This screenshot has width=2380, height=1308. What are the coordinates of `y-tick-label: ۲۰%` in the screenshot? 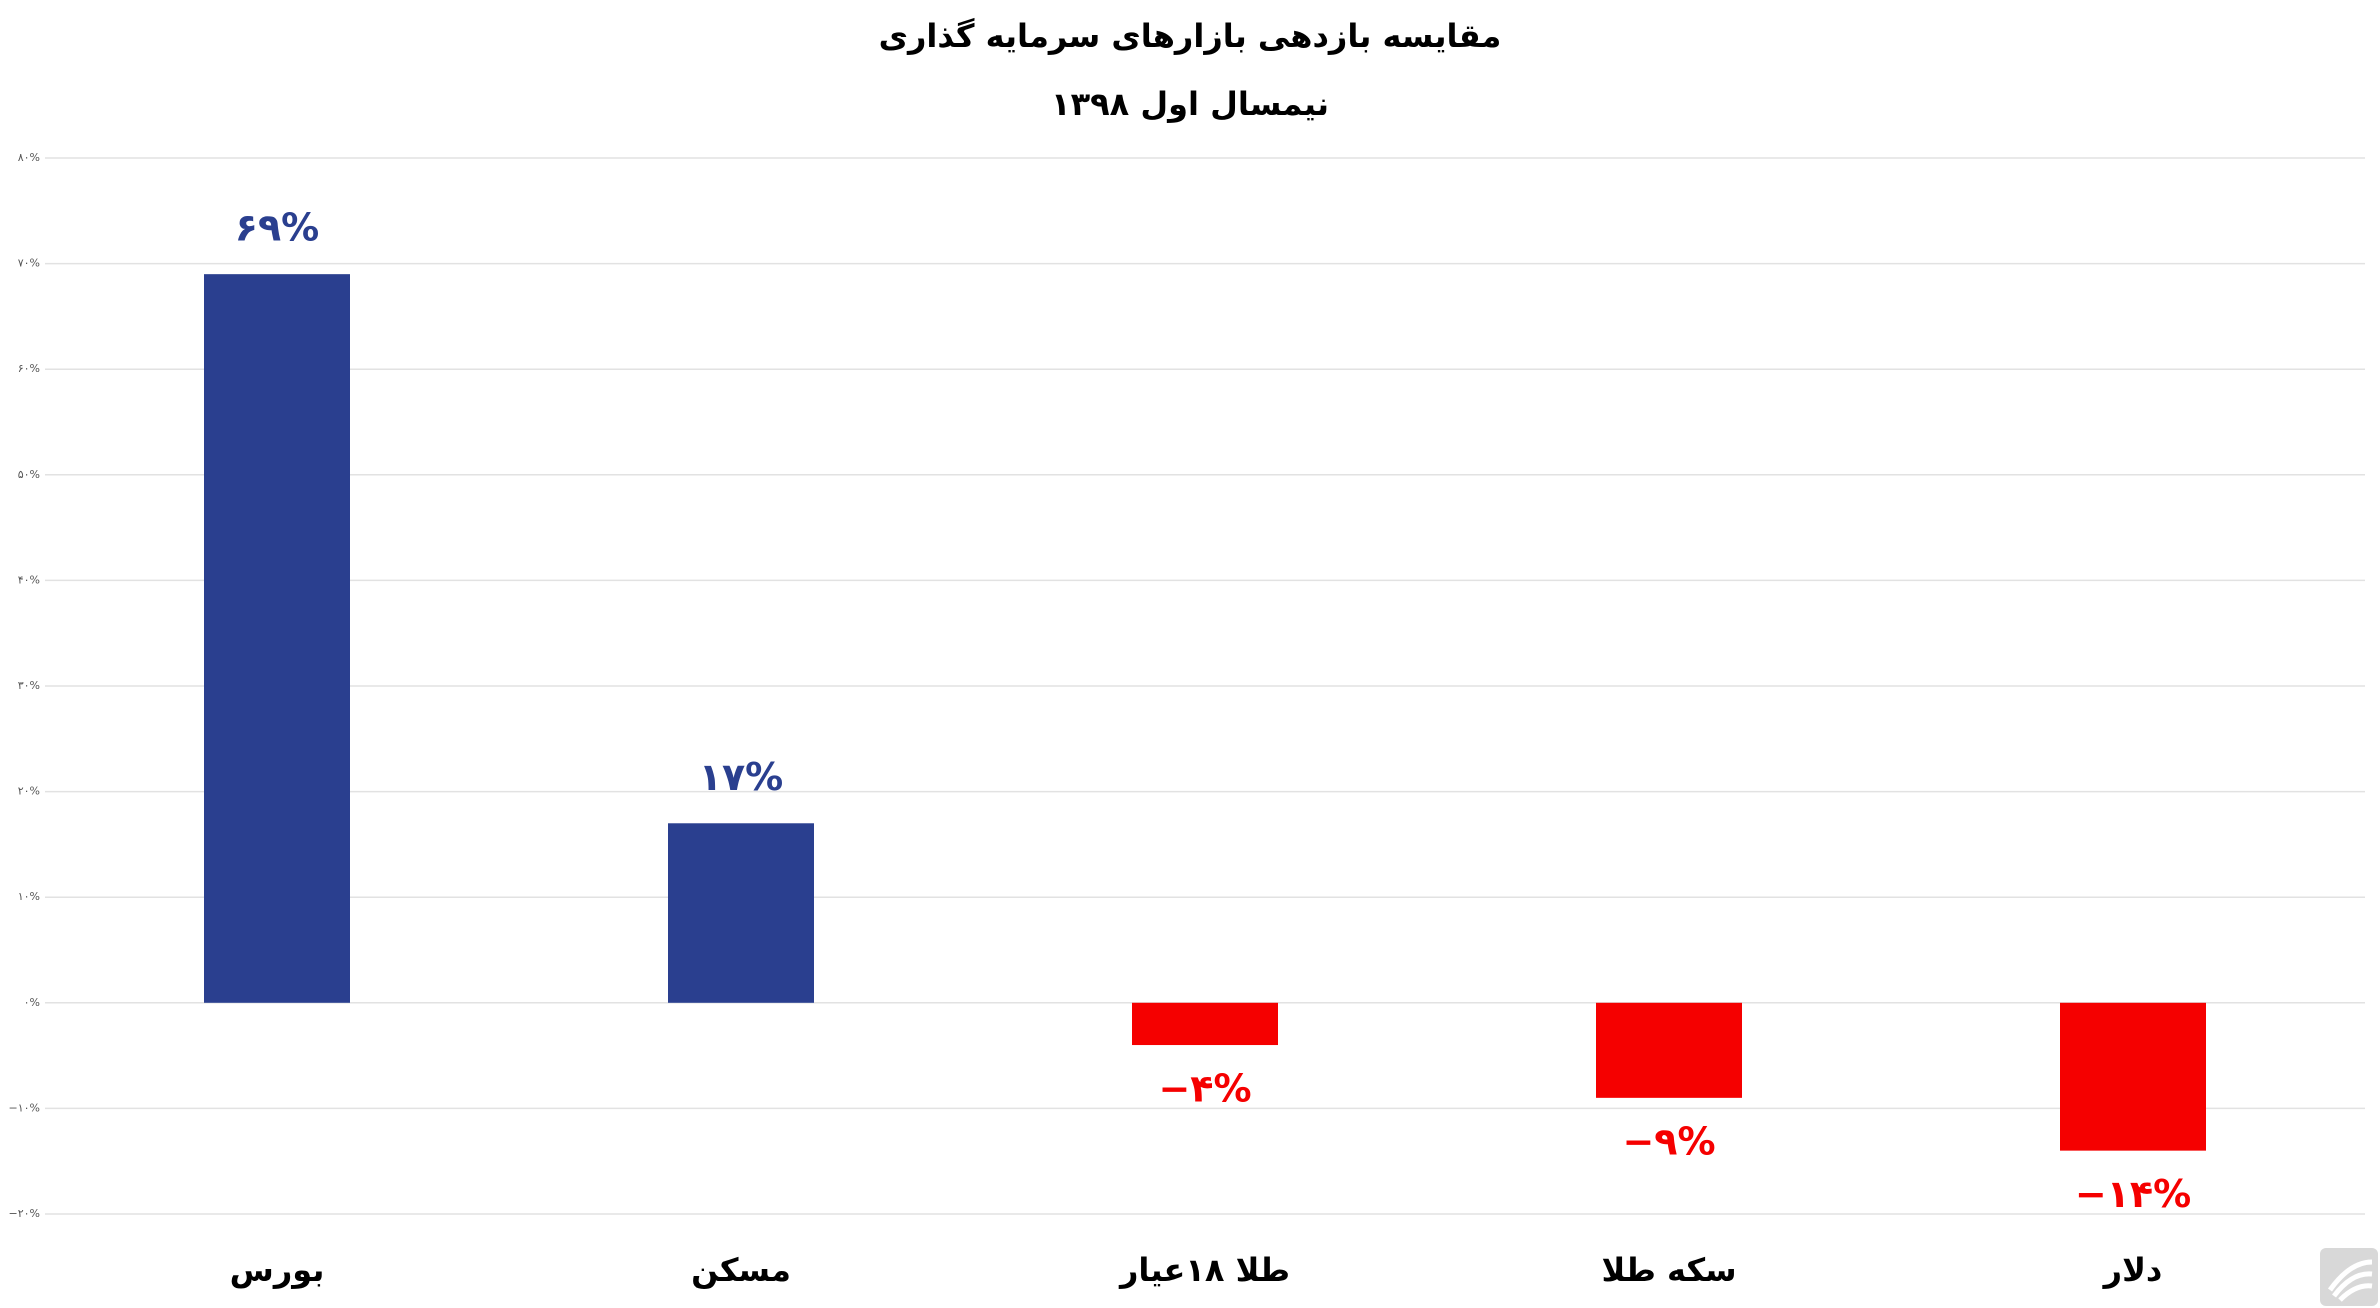 It's located at (29, 791).